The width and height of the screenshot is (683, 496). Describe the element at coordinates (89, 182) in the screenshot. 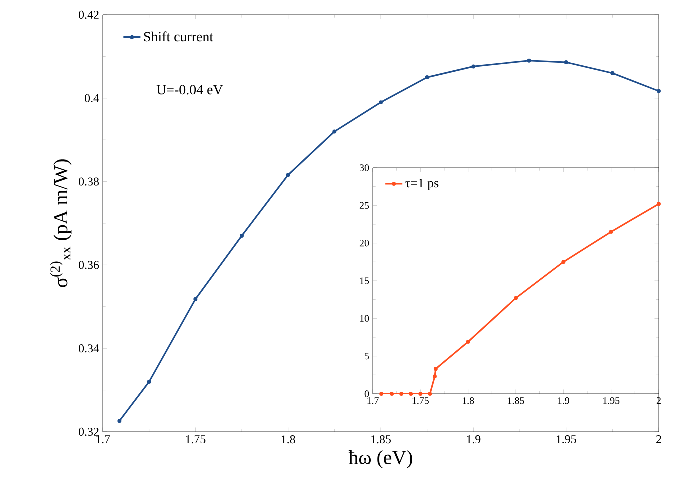

I see `y-tick-label: 0.38` at that location.